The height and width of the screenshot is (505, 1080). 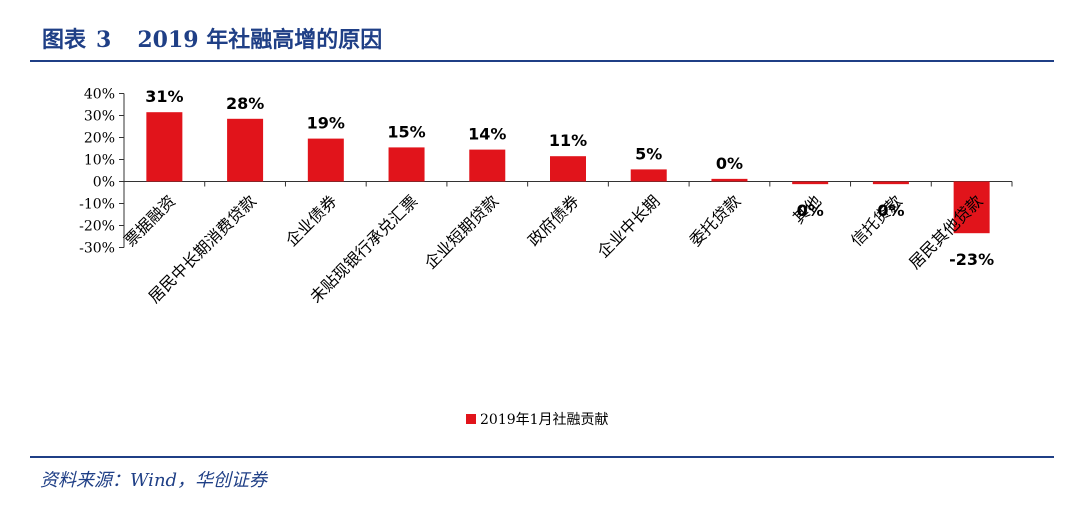 What do you see at coordinates (99, 139) in the screenshot?
I see `y-tick-label: 20%` at bounding box center [99, 139].